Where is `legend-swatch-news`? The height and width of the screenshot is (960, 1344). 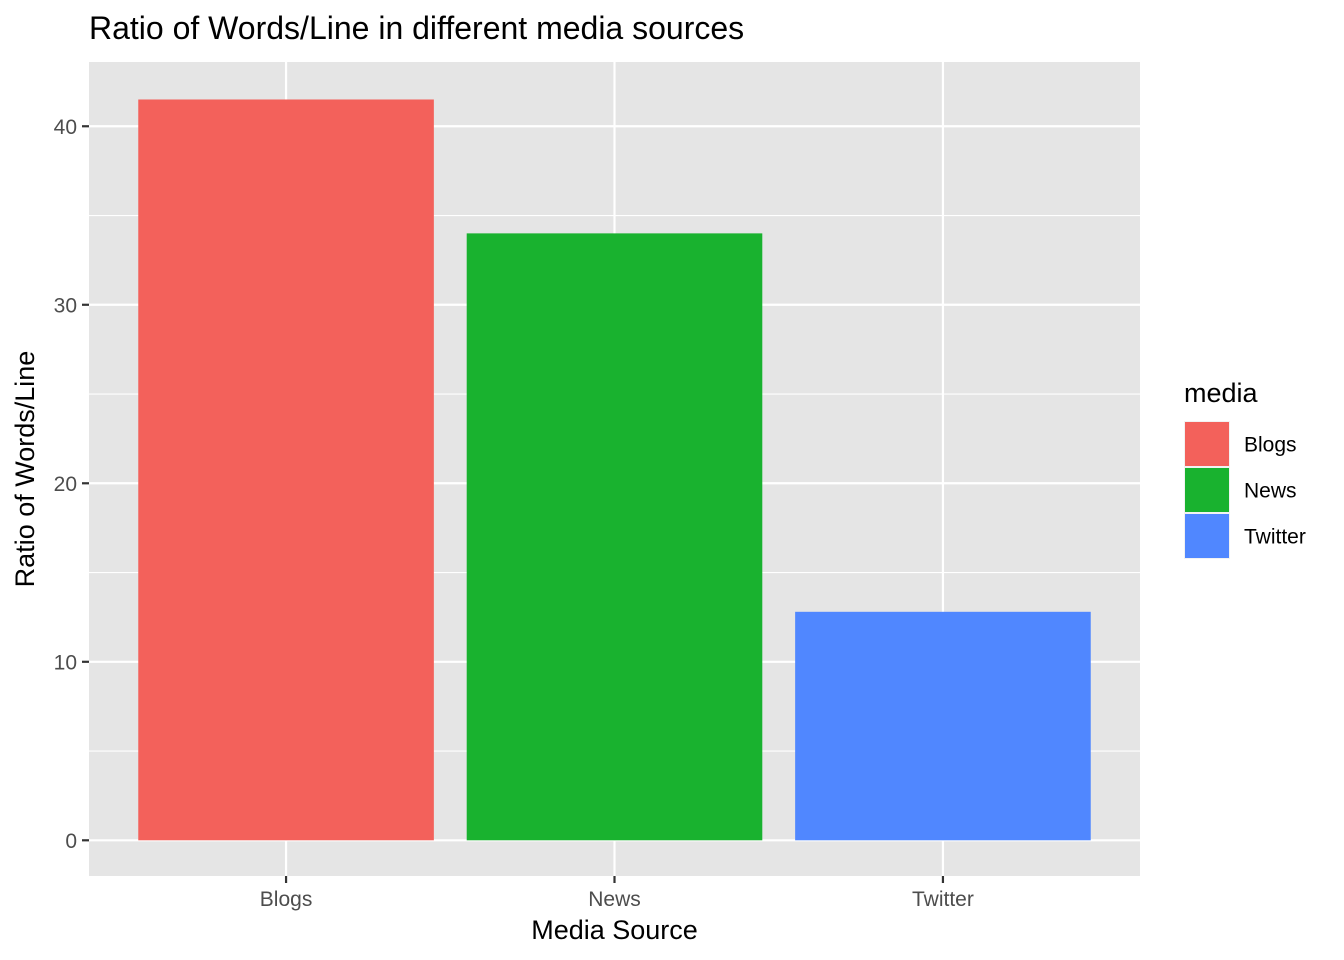
legend-swatch-news is located at coordinates (1207, 490).